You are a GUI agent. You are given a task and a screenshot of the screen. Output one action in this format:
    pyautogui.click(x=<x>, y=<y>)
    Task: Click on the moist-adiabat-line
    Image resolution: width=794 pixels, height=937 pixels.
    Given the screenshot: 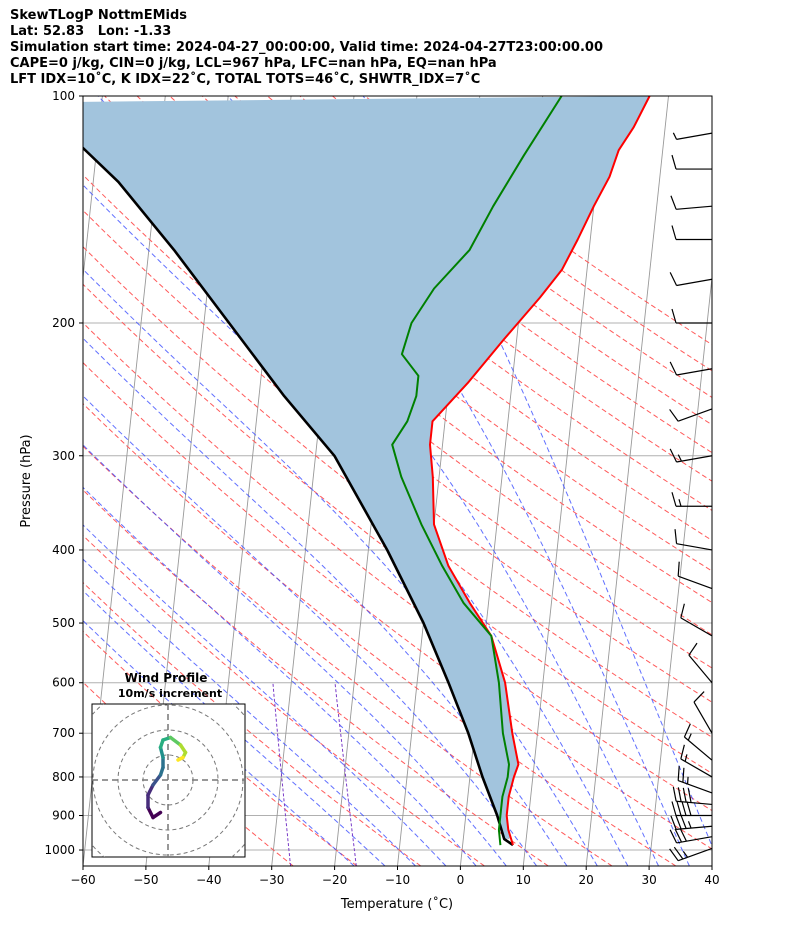 What is the action you would take?
    pyautogui.click(x=219, y=742)
    